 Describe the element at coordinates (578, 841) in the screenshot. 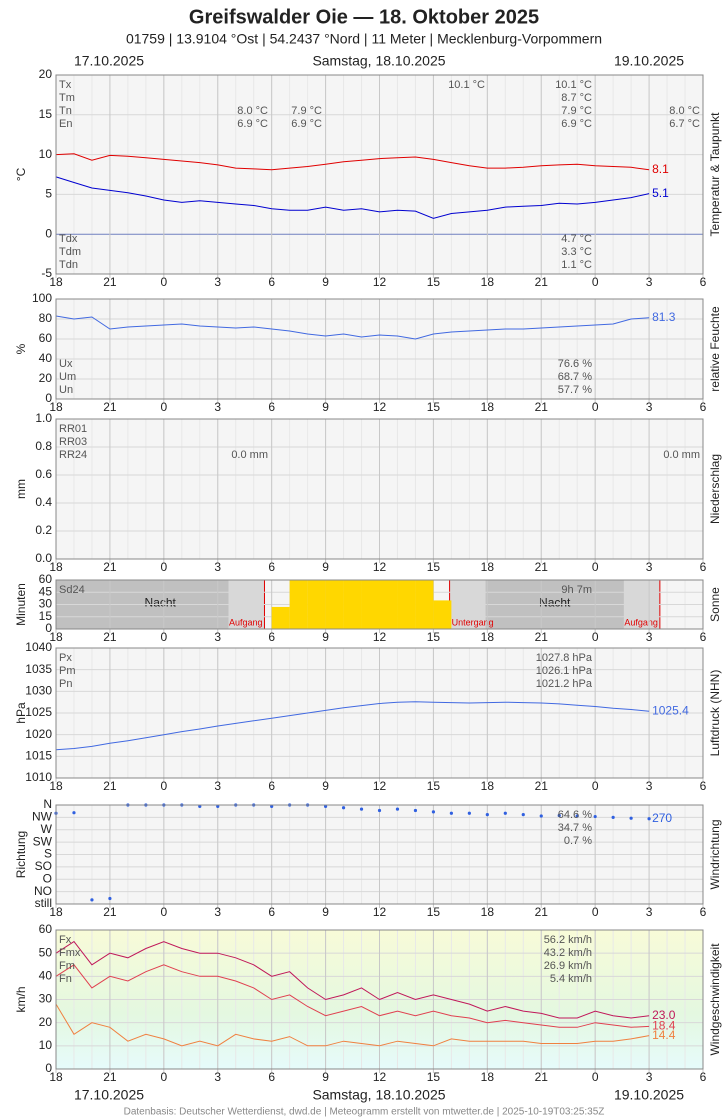

I see `stat-value: 0.7 %` at that location.